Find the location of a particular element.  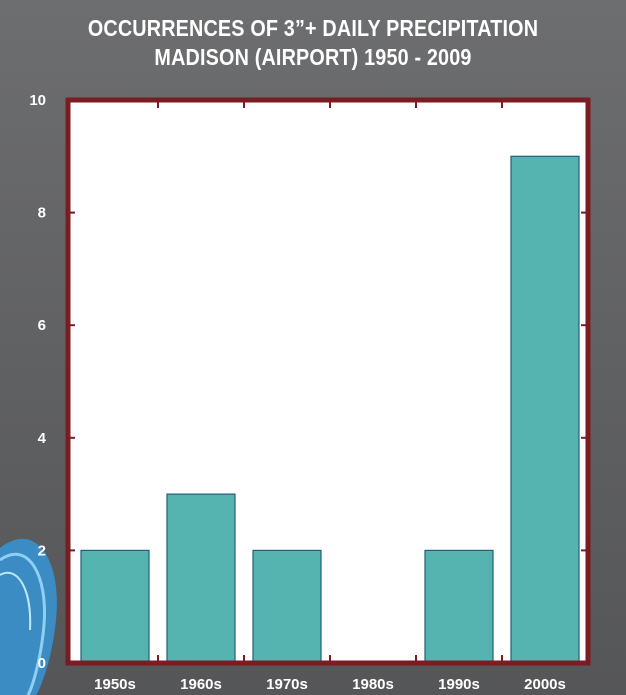

bar-1950s is located at coordinates (115, 606).